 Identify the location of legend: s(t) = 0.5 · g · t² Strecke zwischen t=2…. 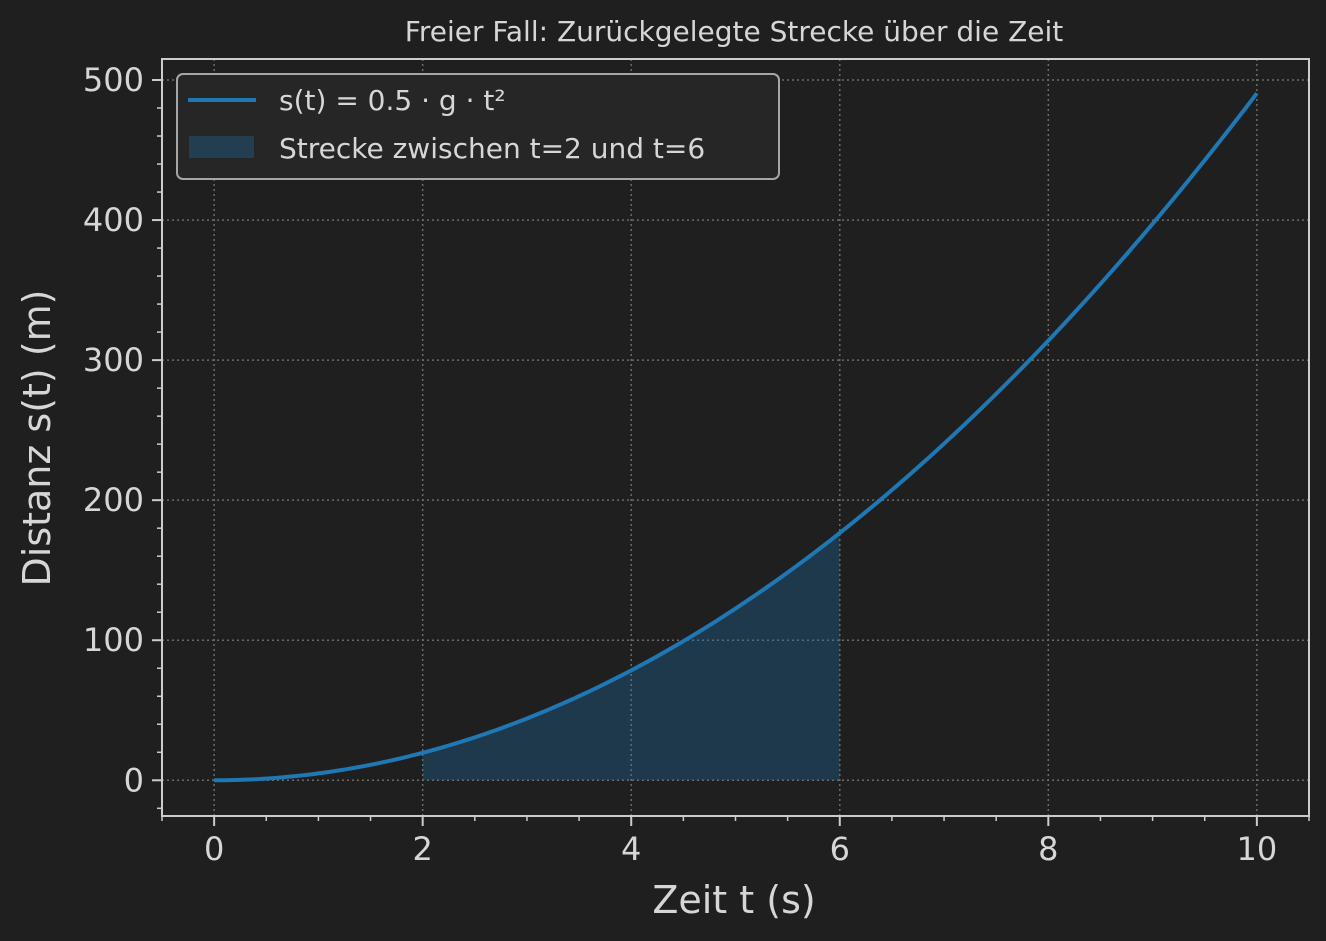
(478, 126).